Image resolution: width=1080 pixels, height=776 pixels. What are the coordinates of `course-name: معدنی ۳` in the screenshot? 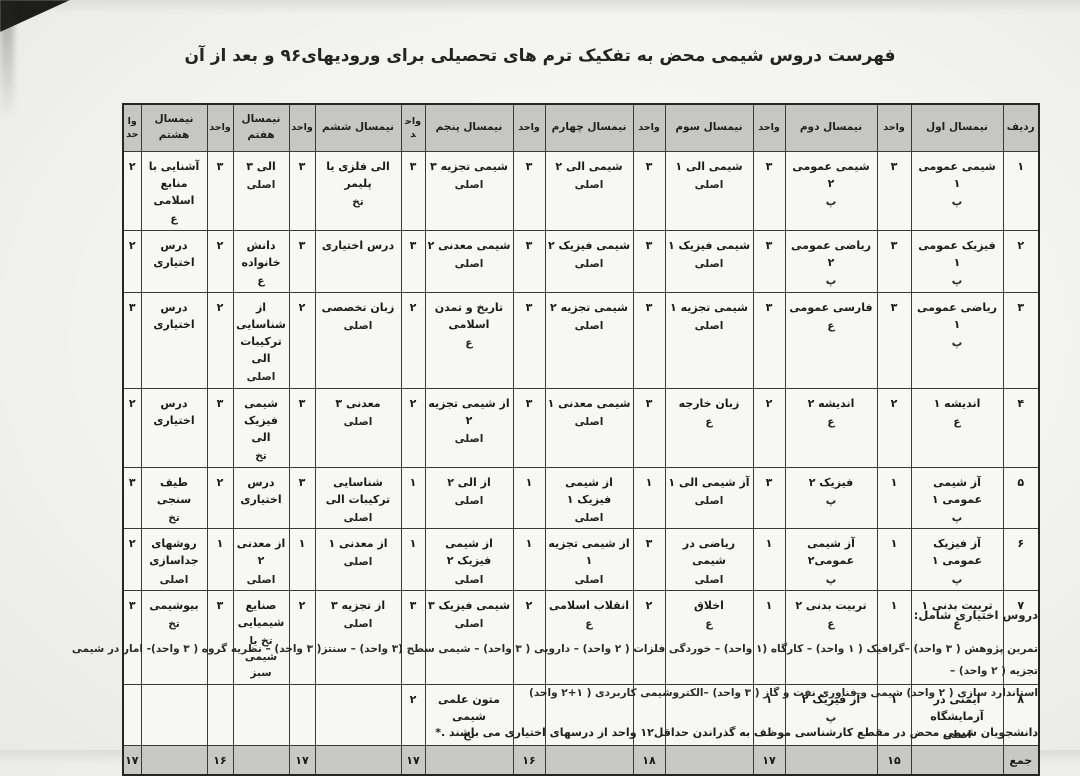 It's located at (358, 403).